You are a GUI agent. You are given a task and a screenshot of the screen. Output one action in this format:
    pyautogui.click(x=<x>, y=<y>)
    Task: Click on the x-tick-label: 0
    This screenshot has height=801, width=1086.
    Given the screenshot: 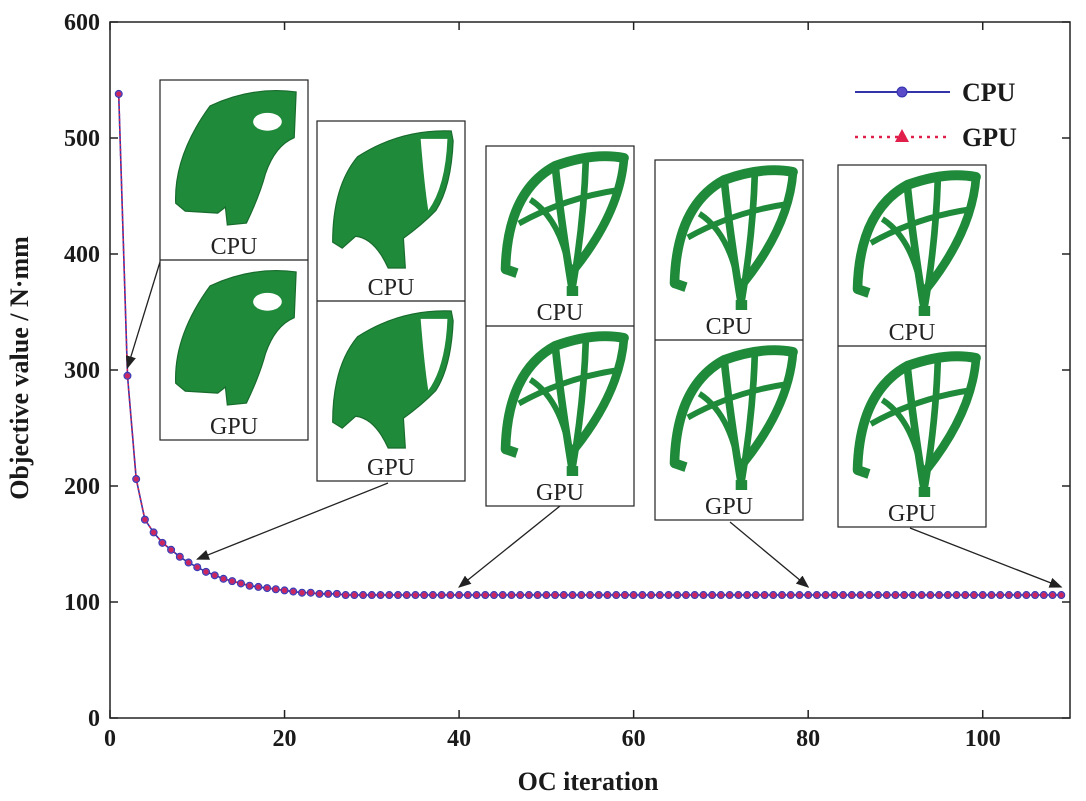 What is the action you would take?
    pyautogui.click(x=110, y=739)
    